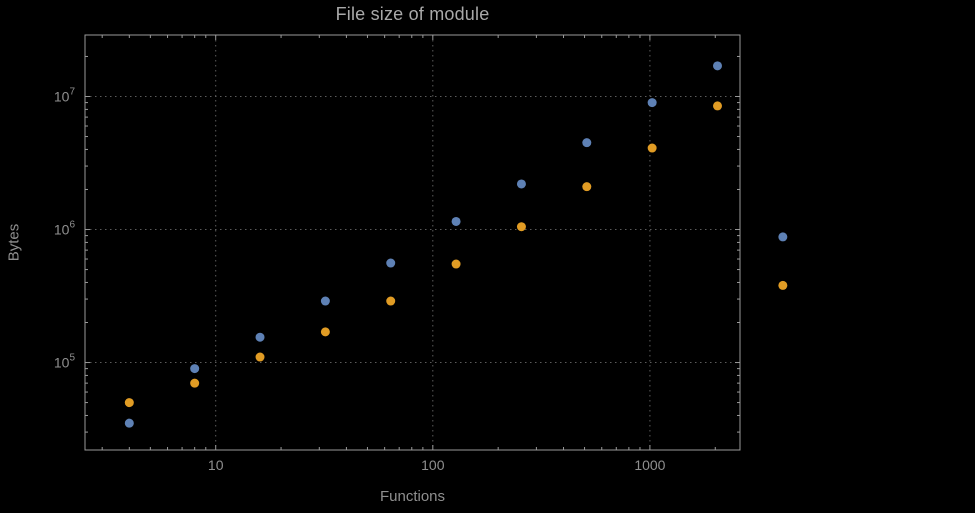 The width and height of the screenshot is (975, 513). Describe the element at coordinates (412, 496) in the screenshot. I see `x-axis-label: Functions` at that location.